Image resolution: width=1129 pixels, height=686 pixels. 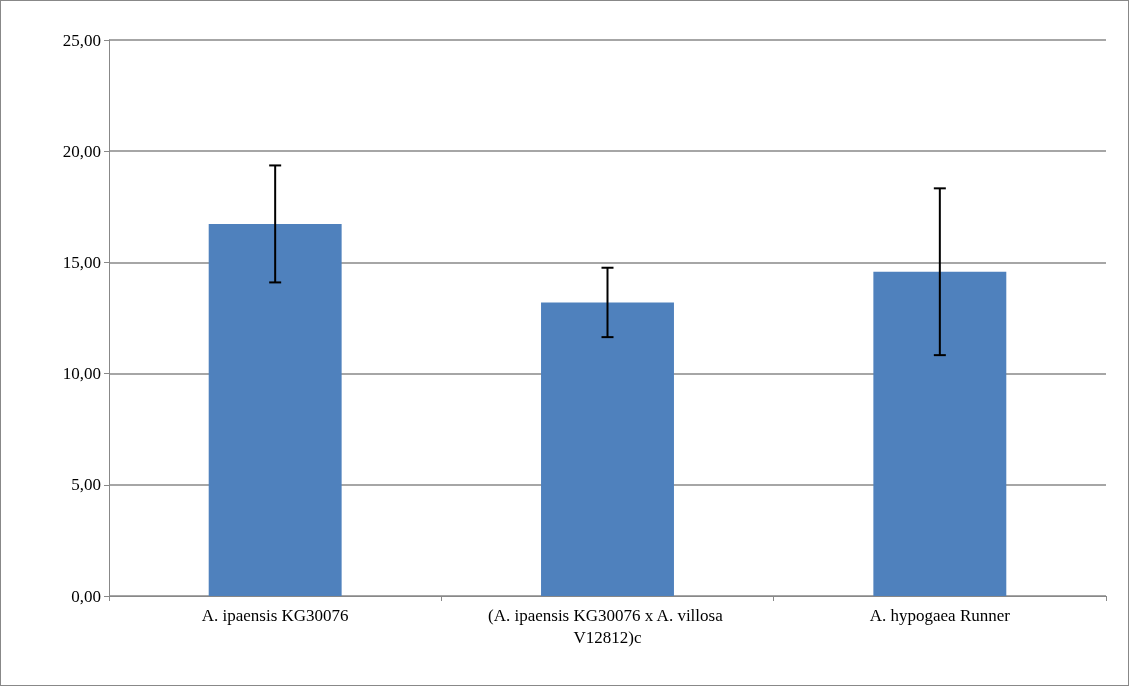 I want to click on y-tick-label: 0,00, so click(x=86, y=596).